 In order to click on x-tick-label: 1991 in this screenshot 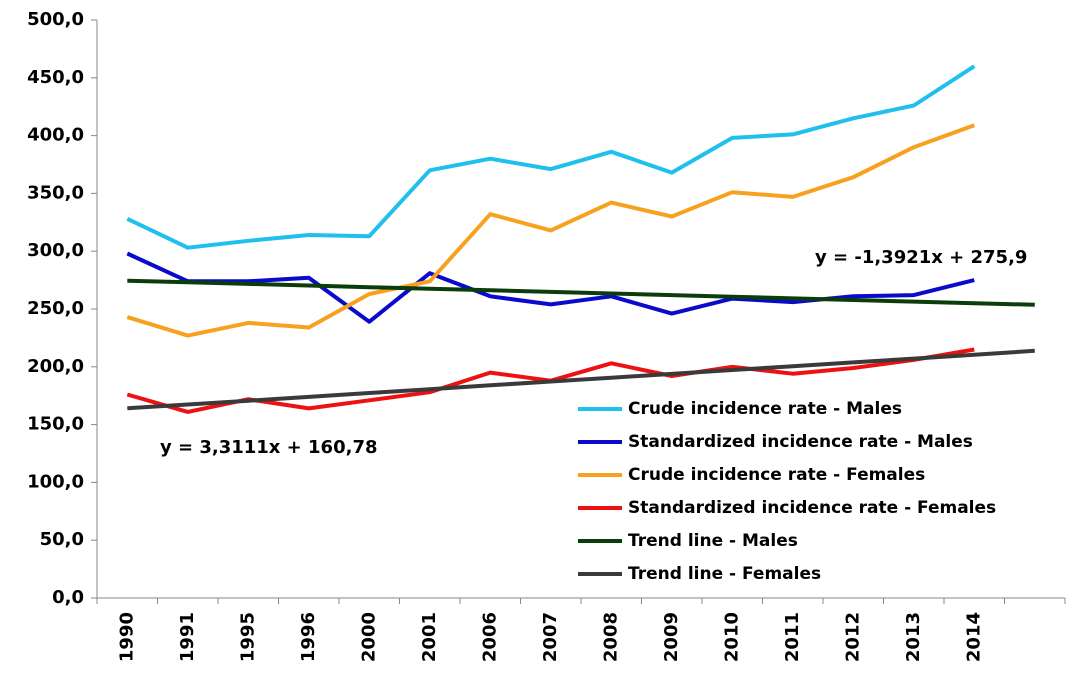, I will do `click(187, 637)`.